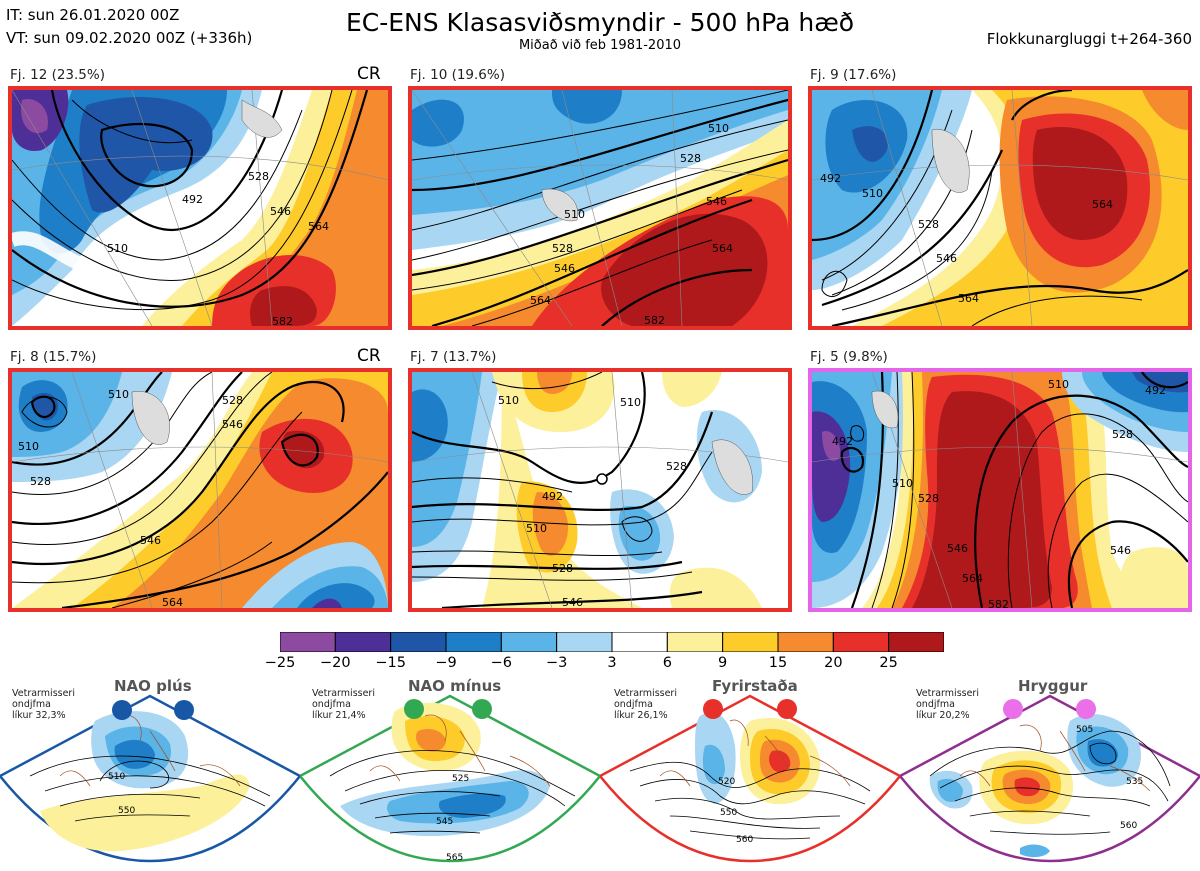 This screenshot has height=871, width=1200. Describe the element at coordinates (501, 663) in the screenshot. I see `colorbar-tick-label: −6` at that location.